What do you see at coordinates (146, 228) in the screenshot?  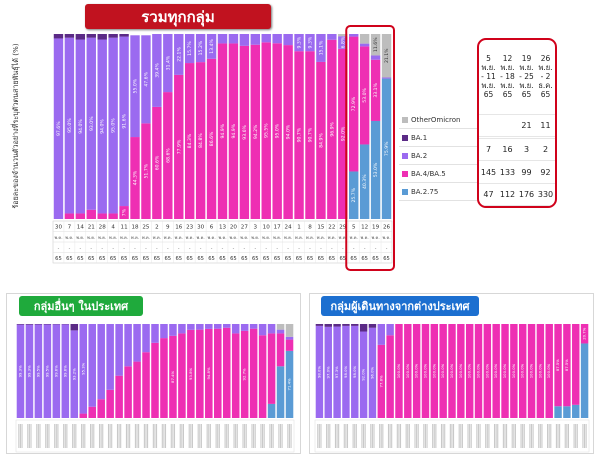 I see `x-tick-label: 25` at bounding box center [146, 228].